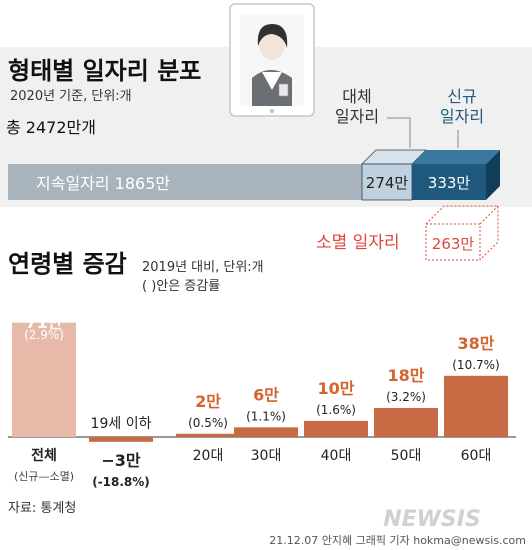 This screenshot has width=532, height=550. Describe the element at coordinates (406, 456) in the screenshot. I see `category-label: 50대` at that location.